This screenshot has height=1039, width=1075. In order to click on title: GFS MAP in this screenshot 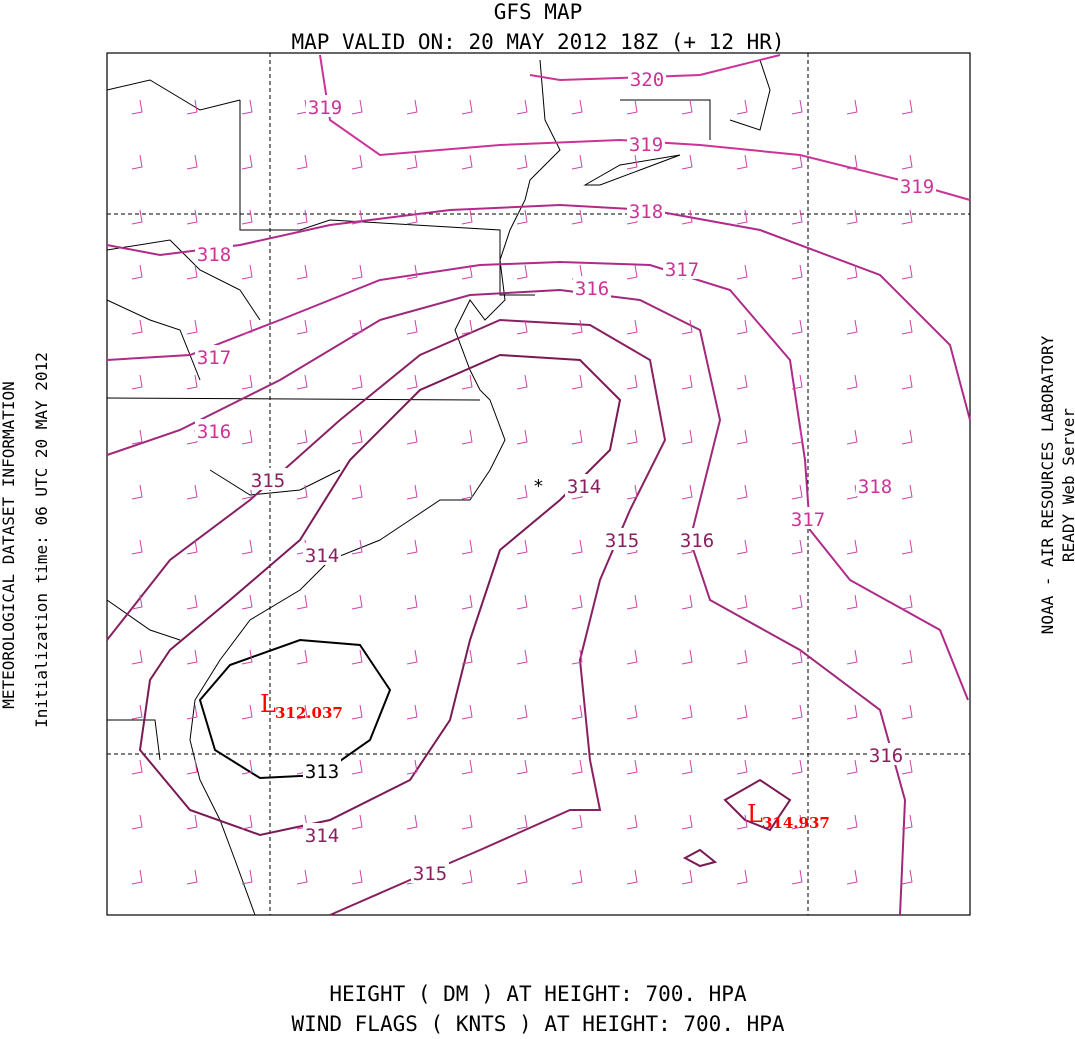, I will do `click(538, 12)`.